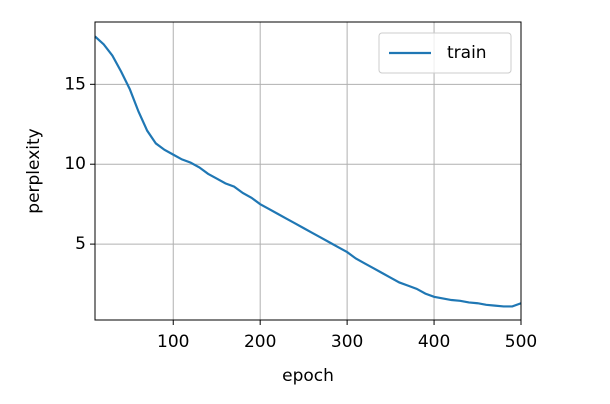  I want to click on x-tick-label: 300, so click(347, 342).